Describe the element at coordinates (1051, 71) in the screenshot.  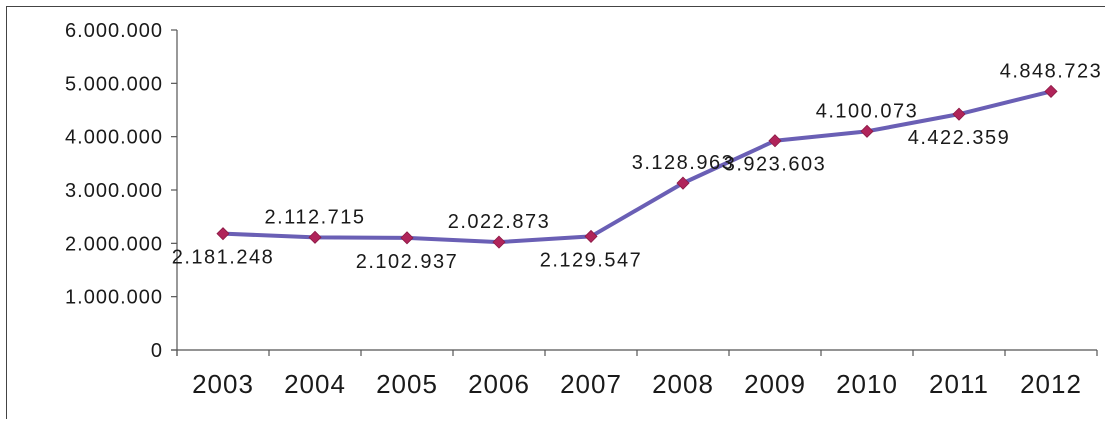
I see `data-label: 4.848.723` at that location.